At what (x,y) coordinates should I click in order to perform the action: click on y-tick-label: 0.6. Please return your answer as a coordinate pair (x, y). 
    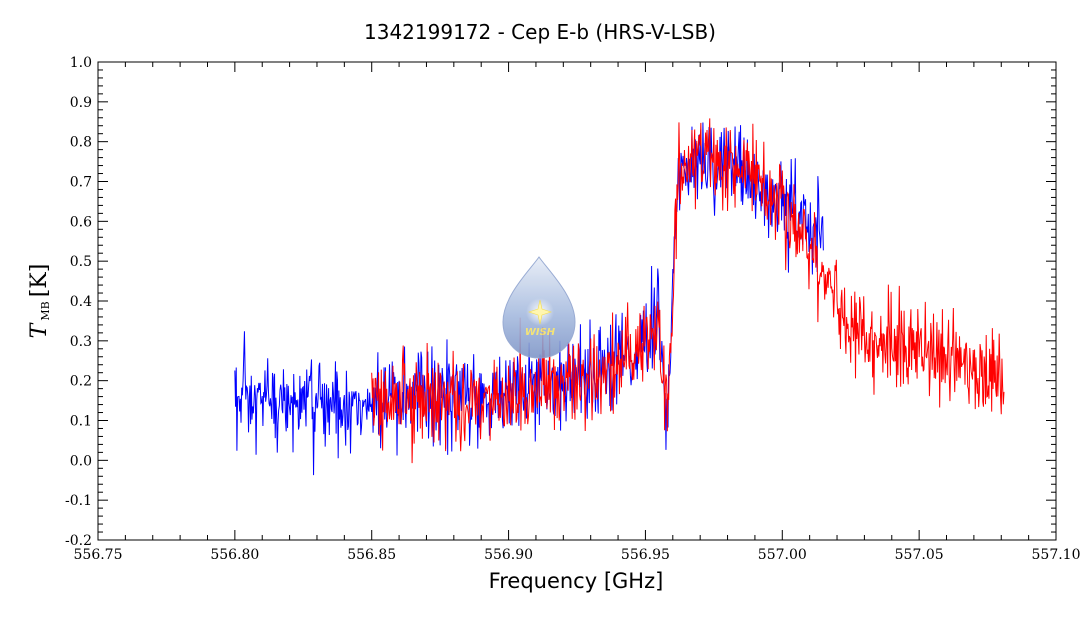
    Looking at the image, I should click on (81, 222).